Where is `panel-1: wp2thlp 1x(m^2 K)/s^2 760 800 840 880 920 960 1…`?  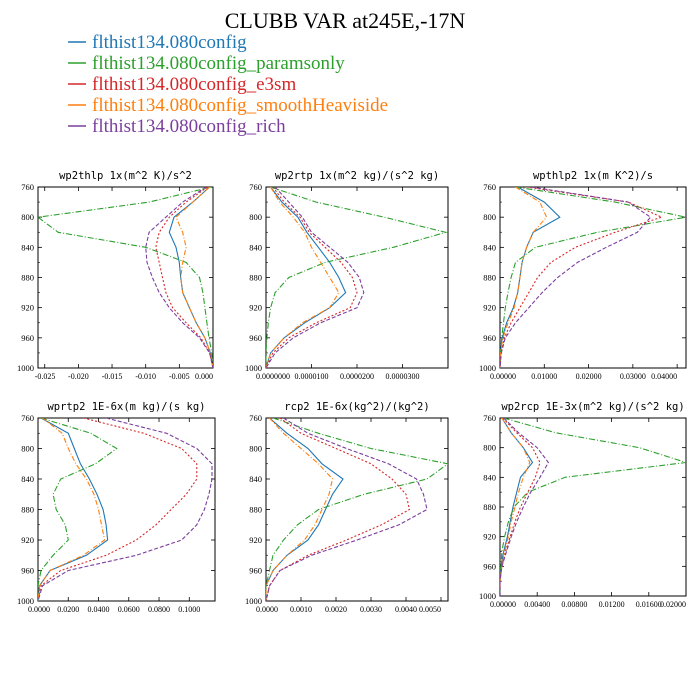 panel-1: wp2thlp 1x(m^2 K)/s^2 760 800 840 880 920 960 1… is located at coordinates (115, 275).